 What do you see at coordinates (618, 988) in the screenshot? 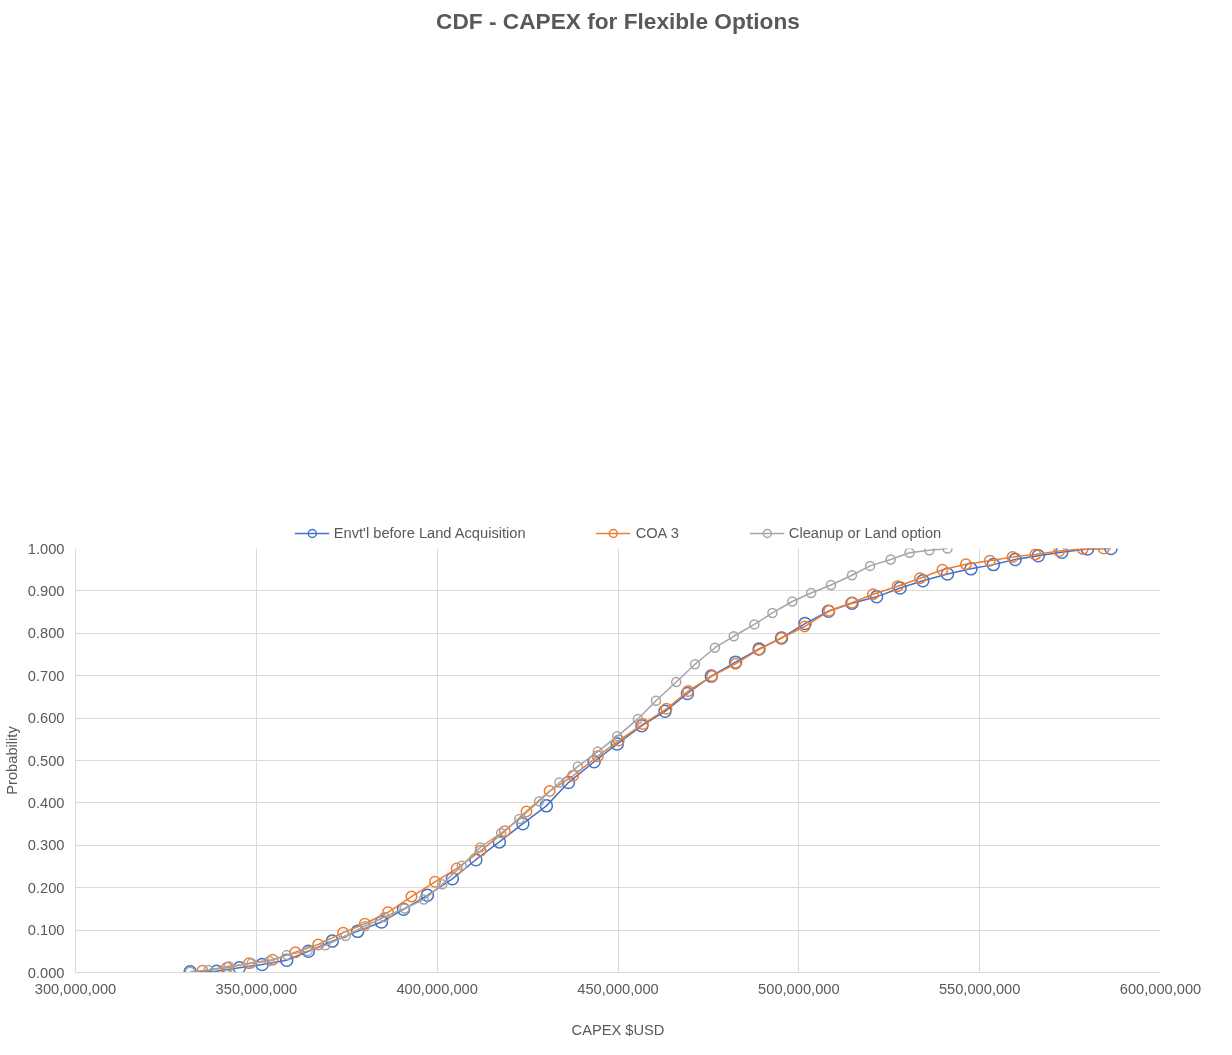
I see `x-tick-label: 450,000,000` at bounding box center [618, 988].